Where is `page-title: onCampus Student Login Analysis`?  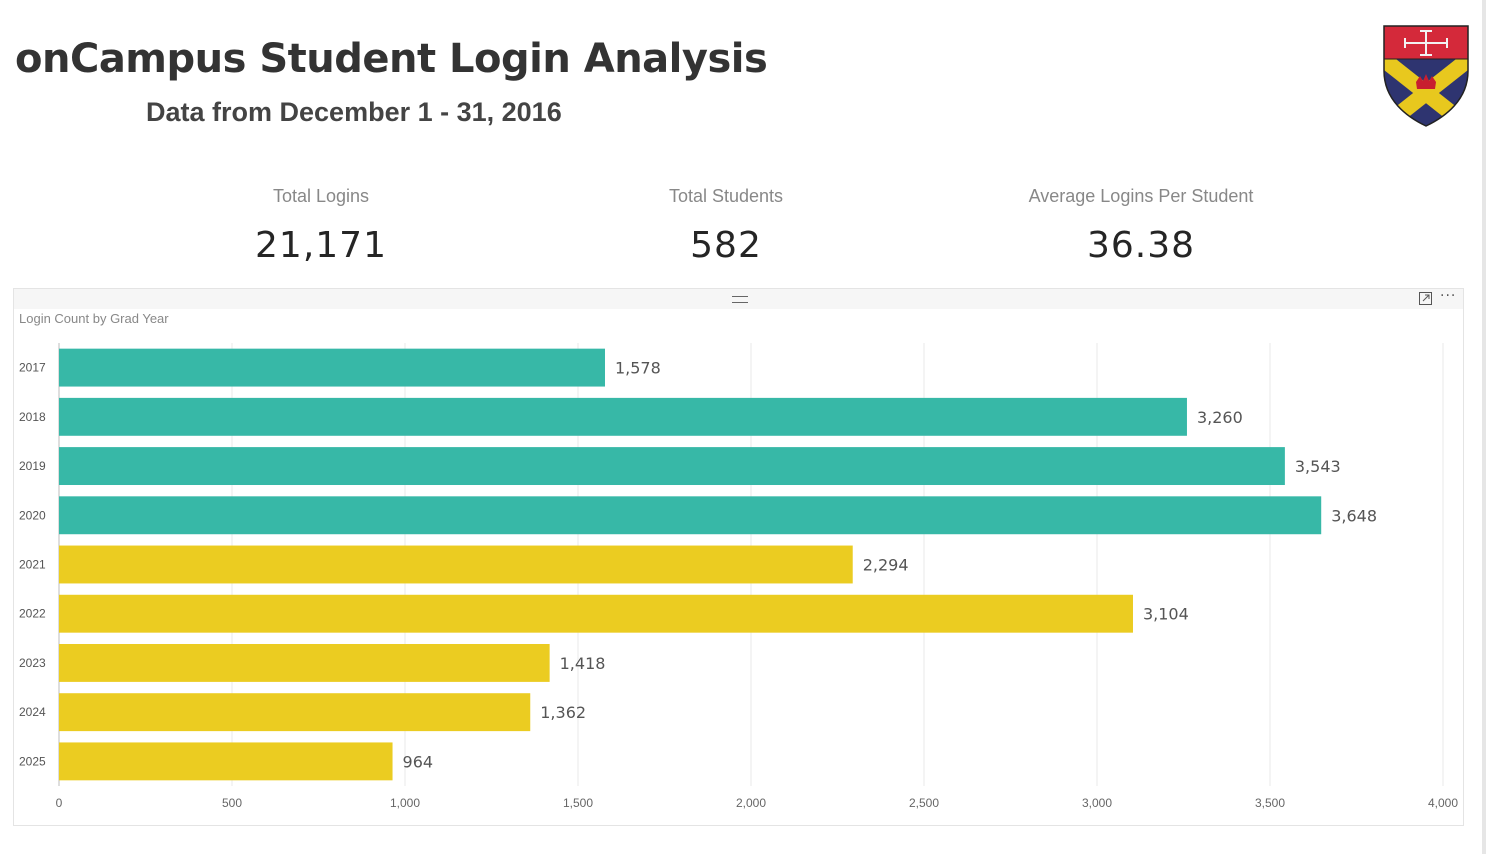
page-title: onCampus Student Login Analysis is located at coordinates (391, 59).